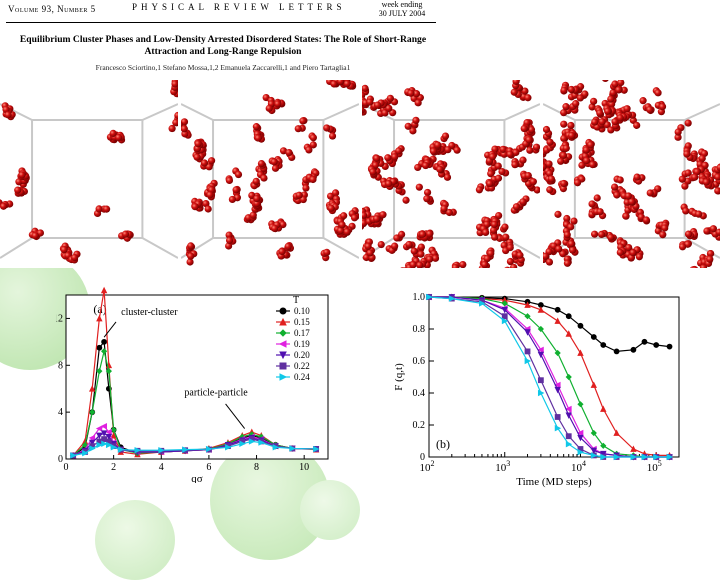 This screenshot has height=580, width=720. What do you see at coordinates (419, 361) in the screenshot?
I see `y-tick-label: 0.6` at bounding box center [419, 361].